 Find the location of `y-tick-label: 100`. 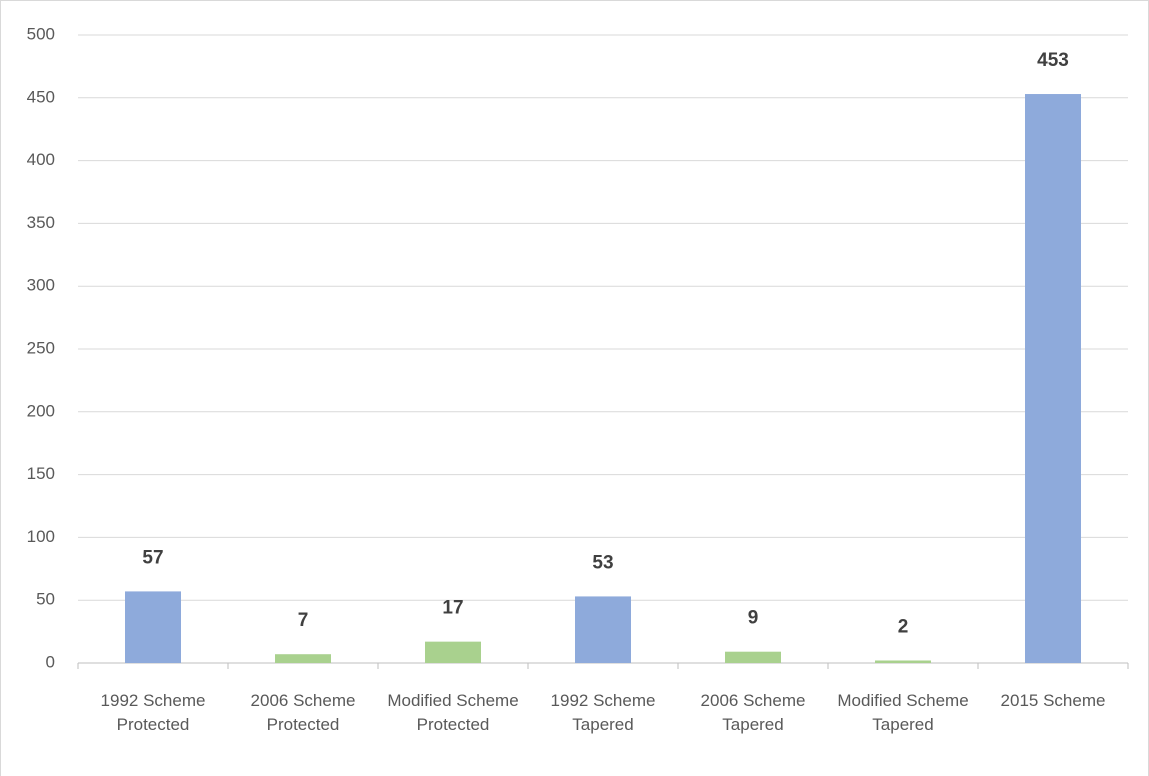

y-tick-label: 100 is located at coordinates (41, 536).